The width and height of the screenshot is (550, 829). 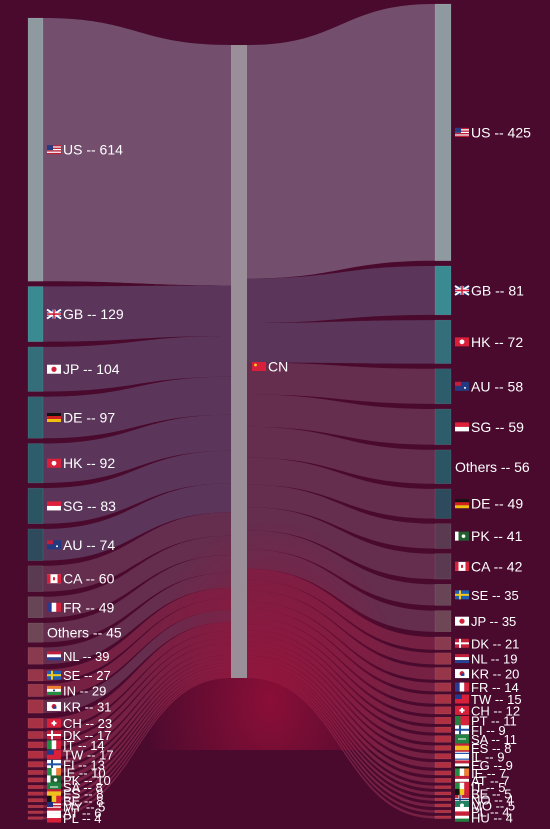 I want to click on flow-left-dk, so click(x=137, y=684).